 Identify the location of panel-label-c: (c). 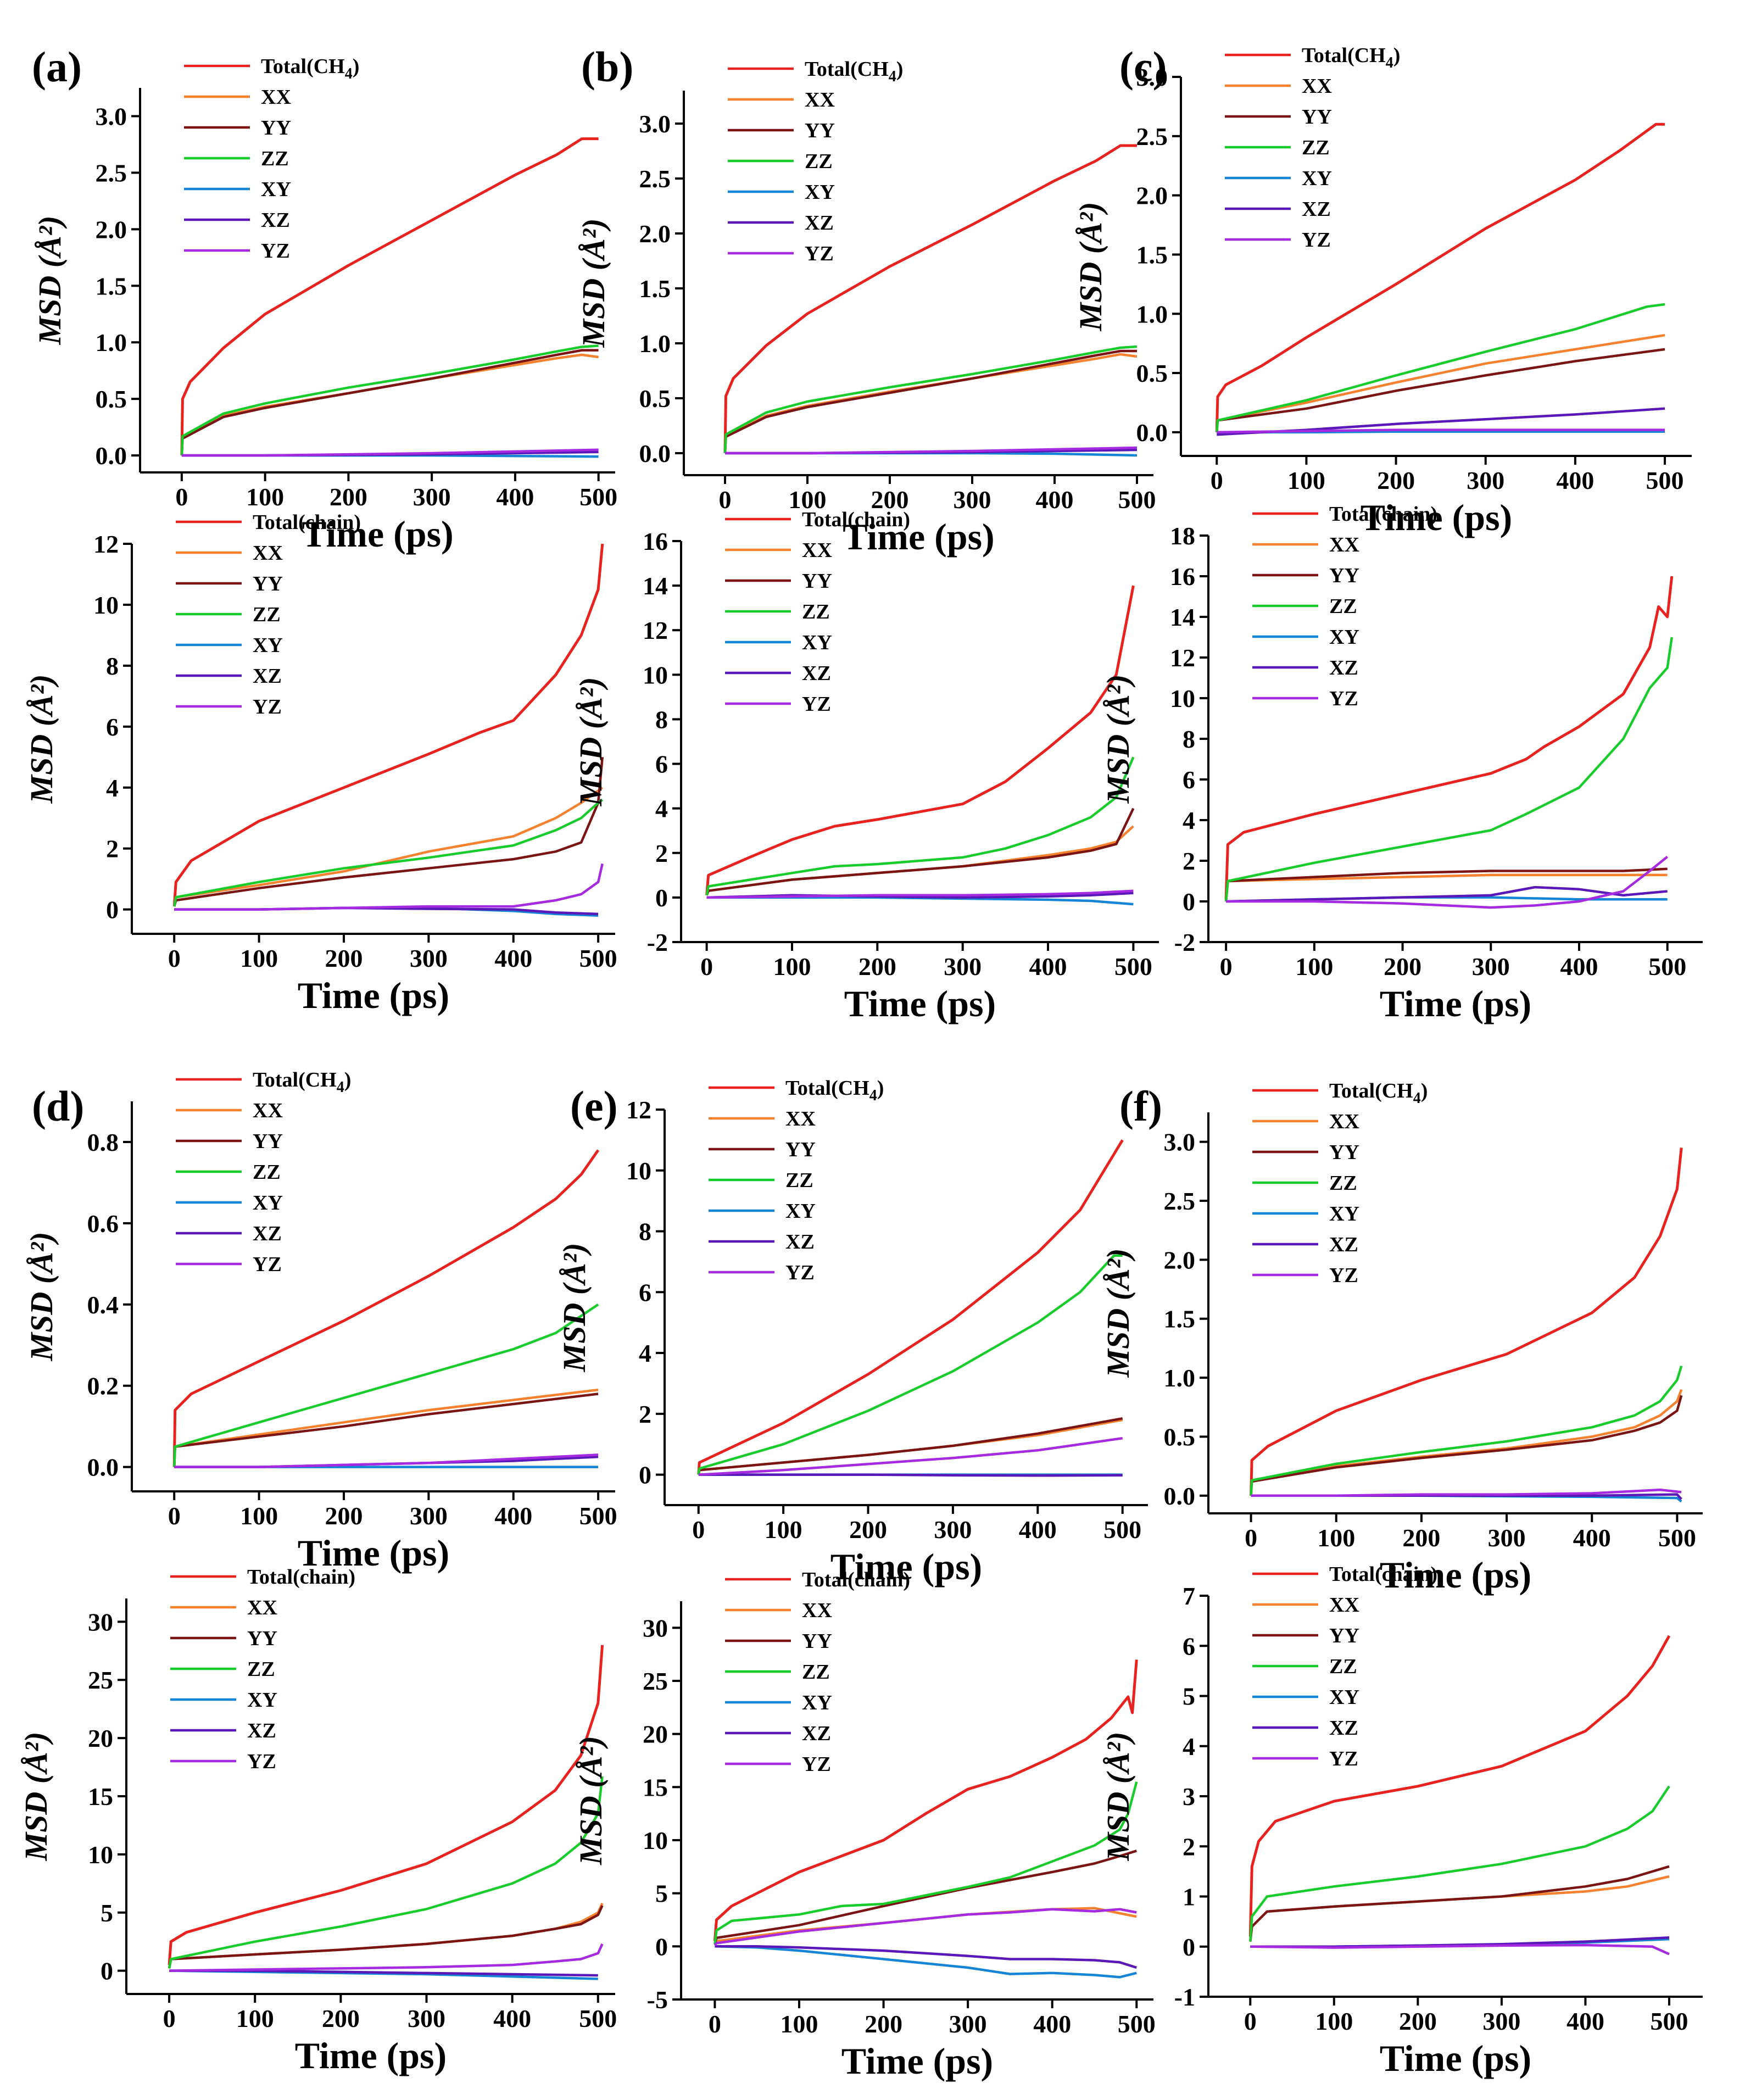
(1143, 67).